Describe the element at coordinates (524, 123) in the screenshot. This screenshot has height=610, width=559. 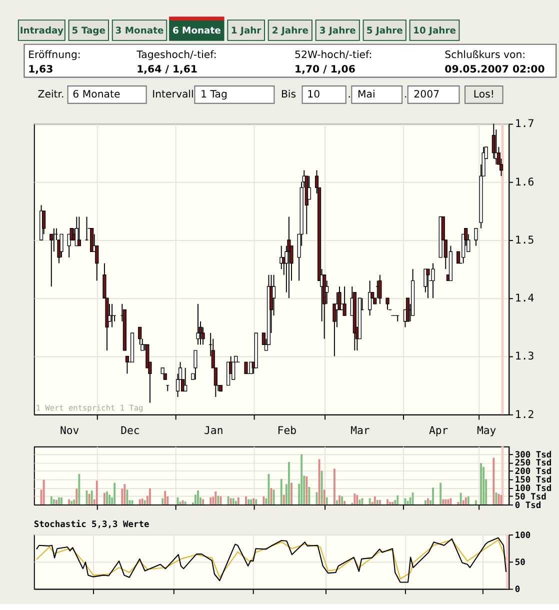
I see `y-tick-label: 1.7` at that location.